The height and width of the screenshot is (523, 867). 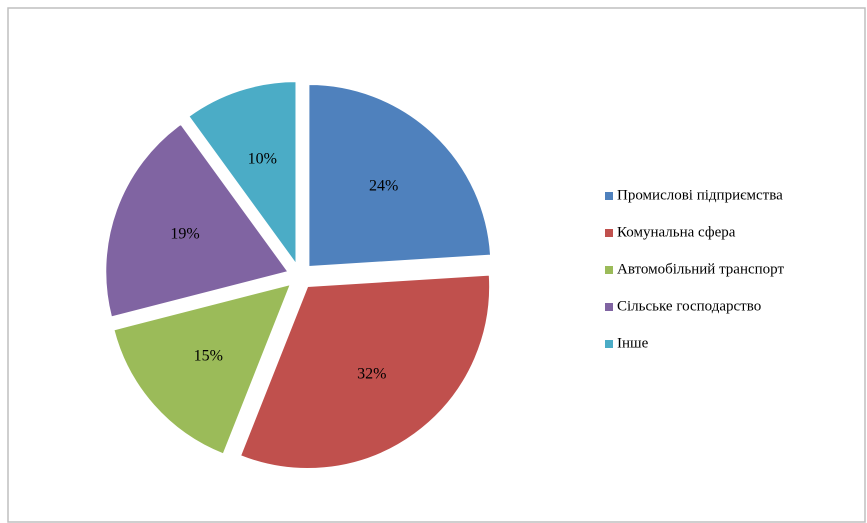 I want to click on legend-text: Комунальна сфера, so click(x=676, y=232).